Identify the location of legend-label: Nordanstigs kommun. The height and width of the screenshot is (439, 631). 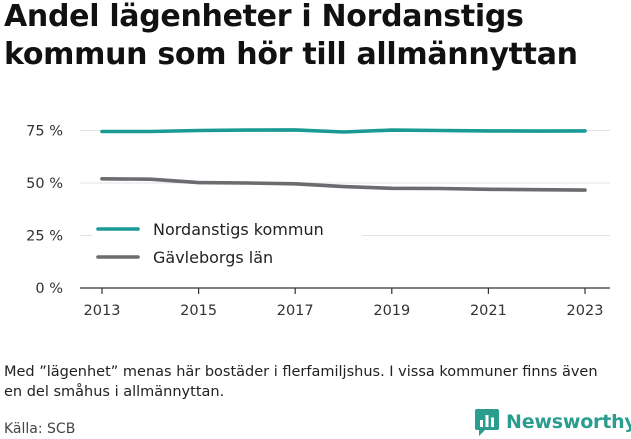
(238, 229).